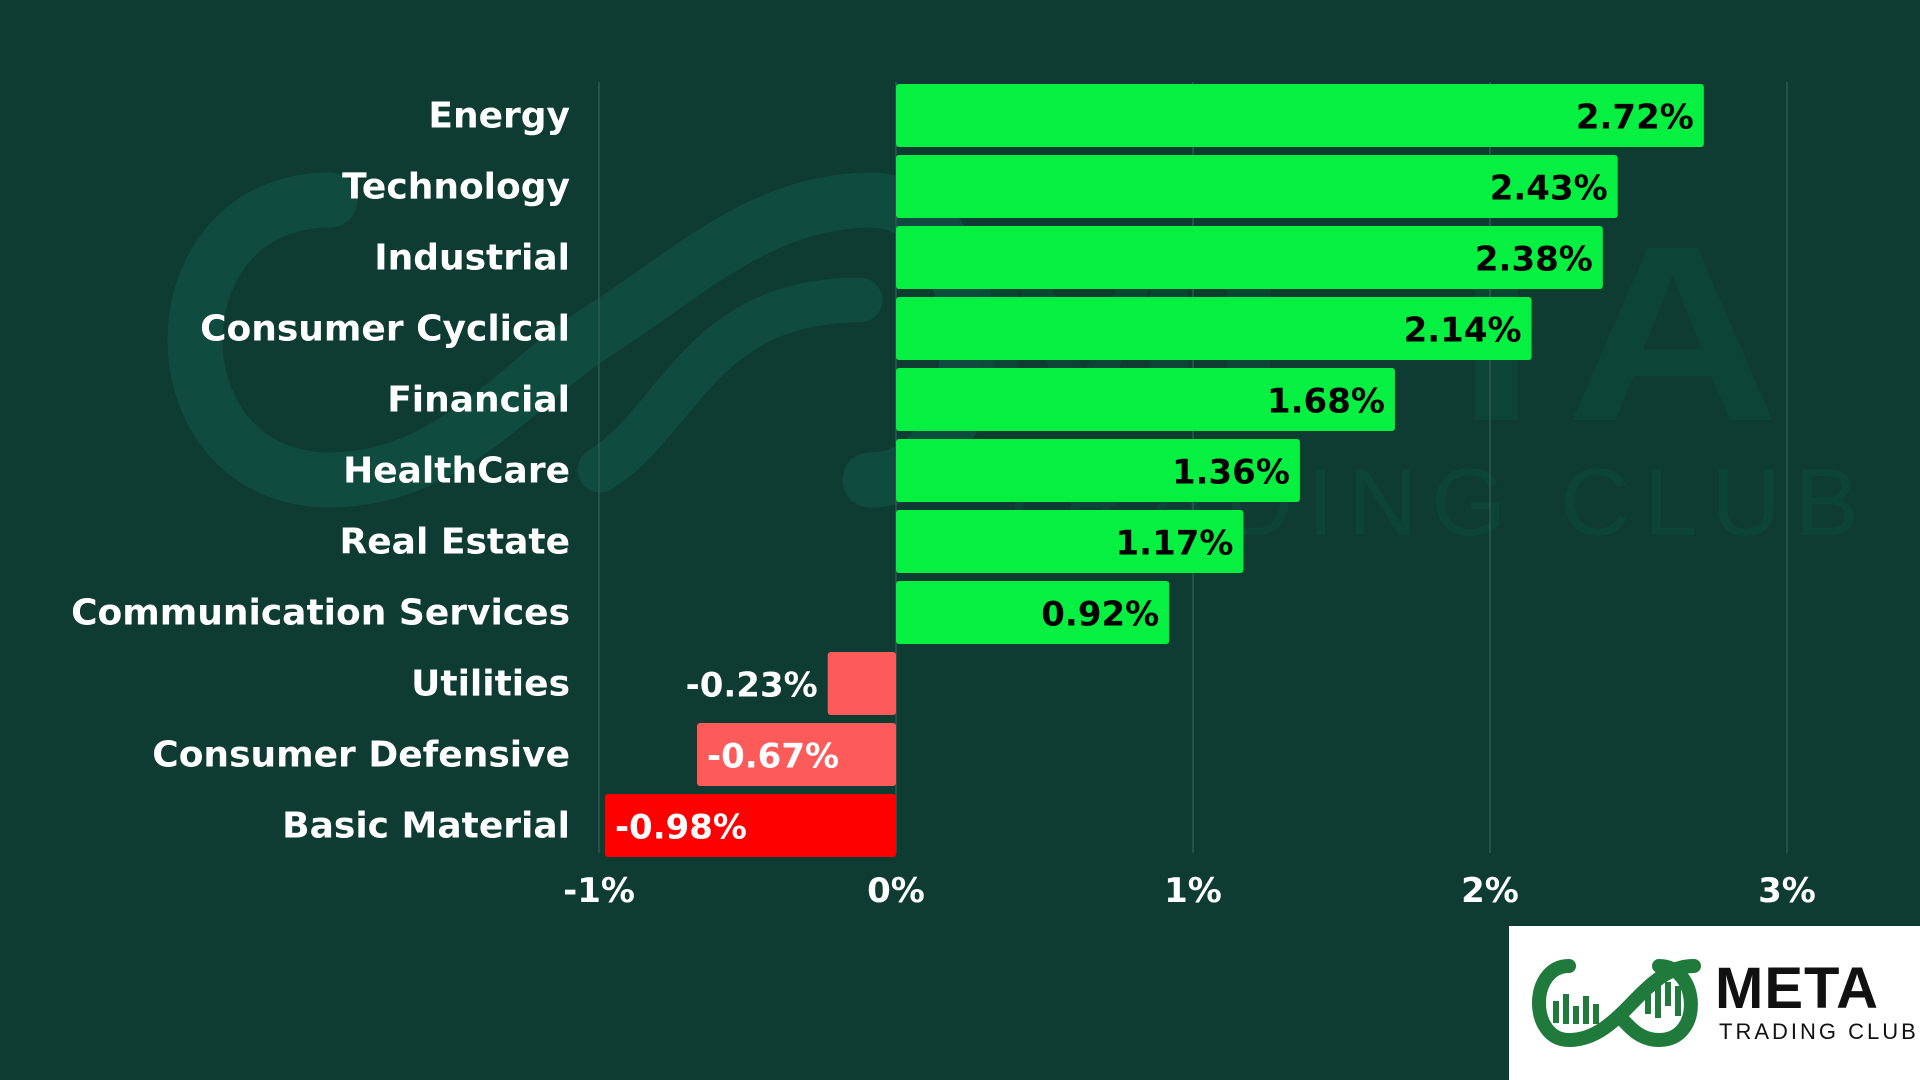 This screenshot has height=1080, width=1920. I want to click on value-label: -0.98%, so click(681, 828).